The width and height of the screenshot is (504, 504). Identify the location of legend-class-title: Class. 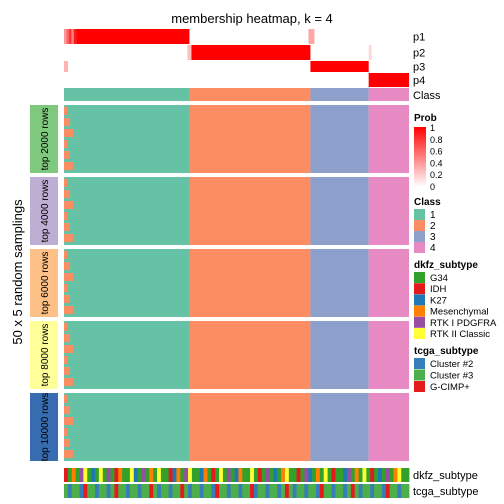
(427, 202).